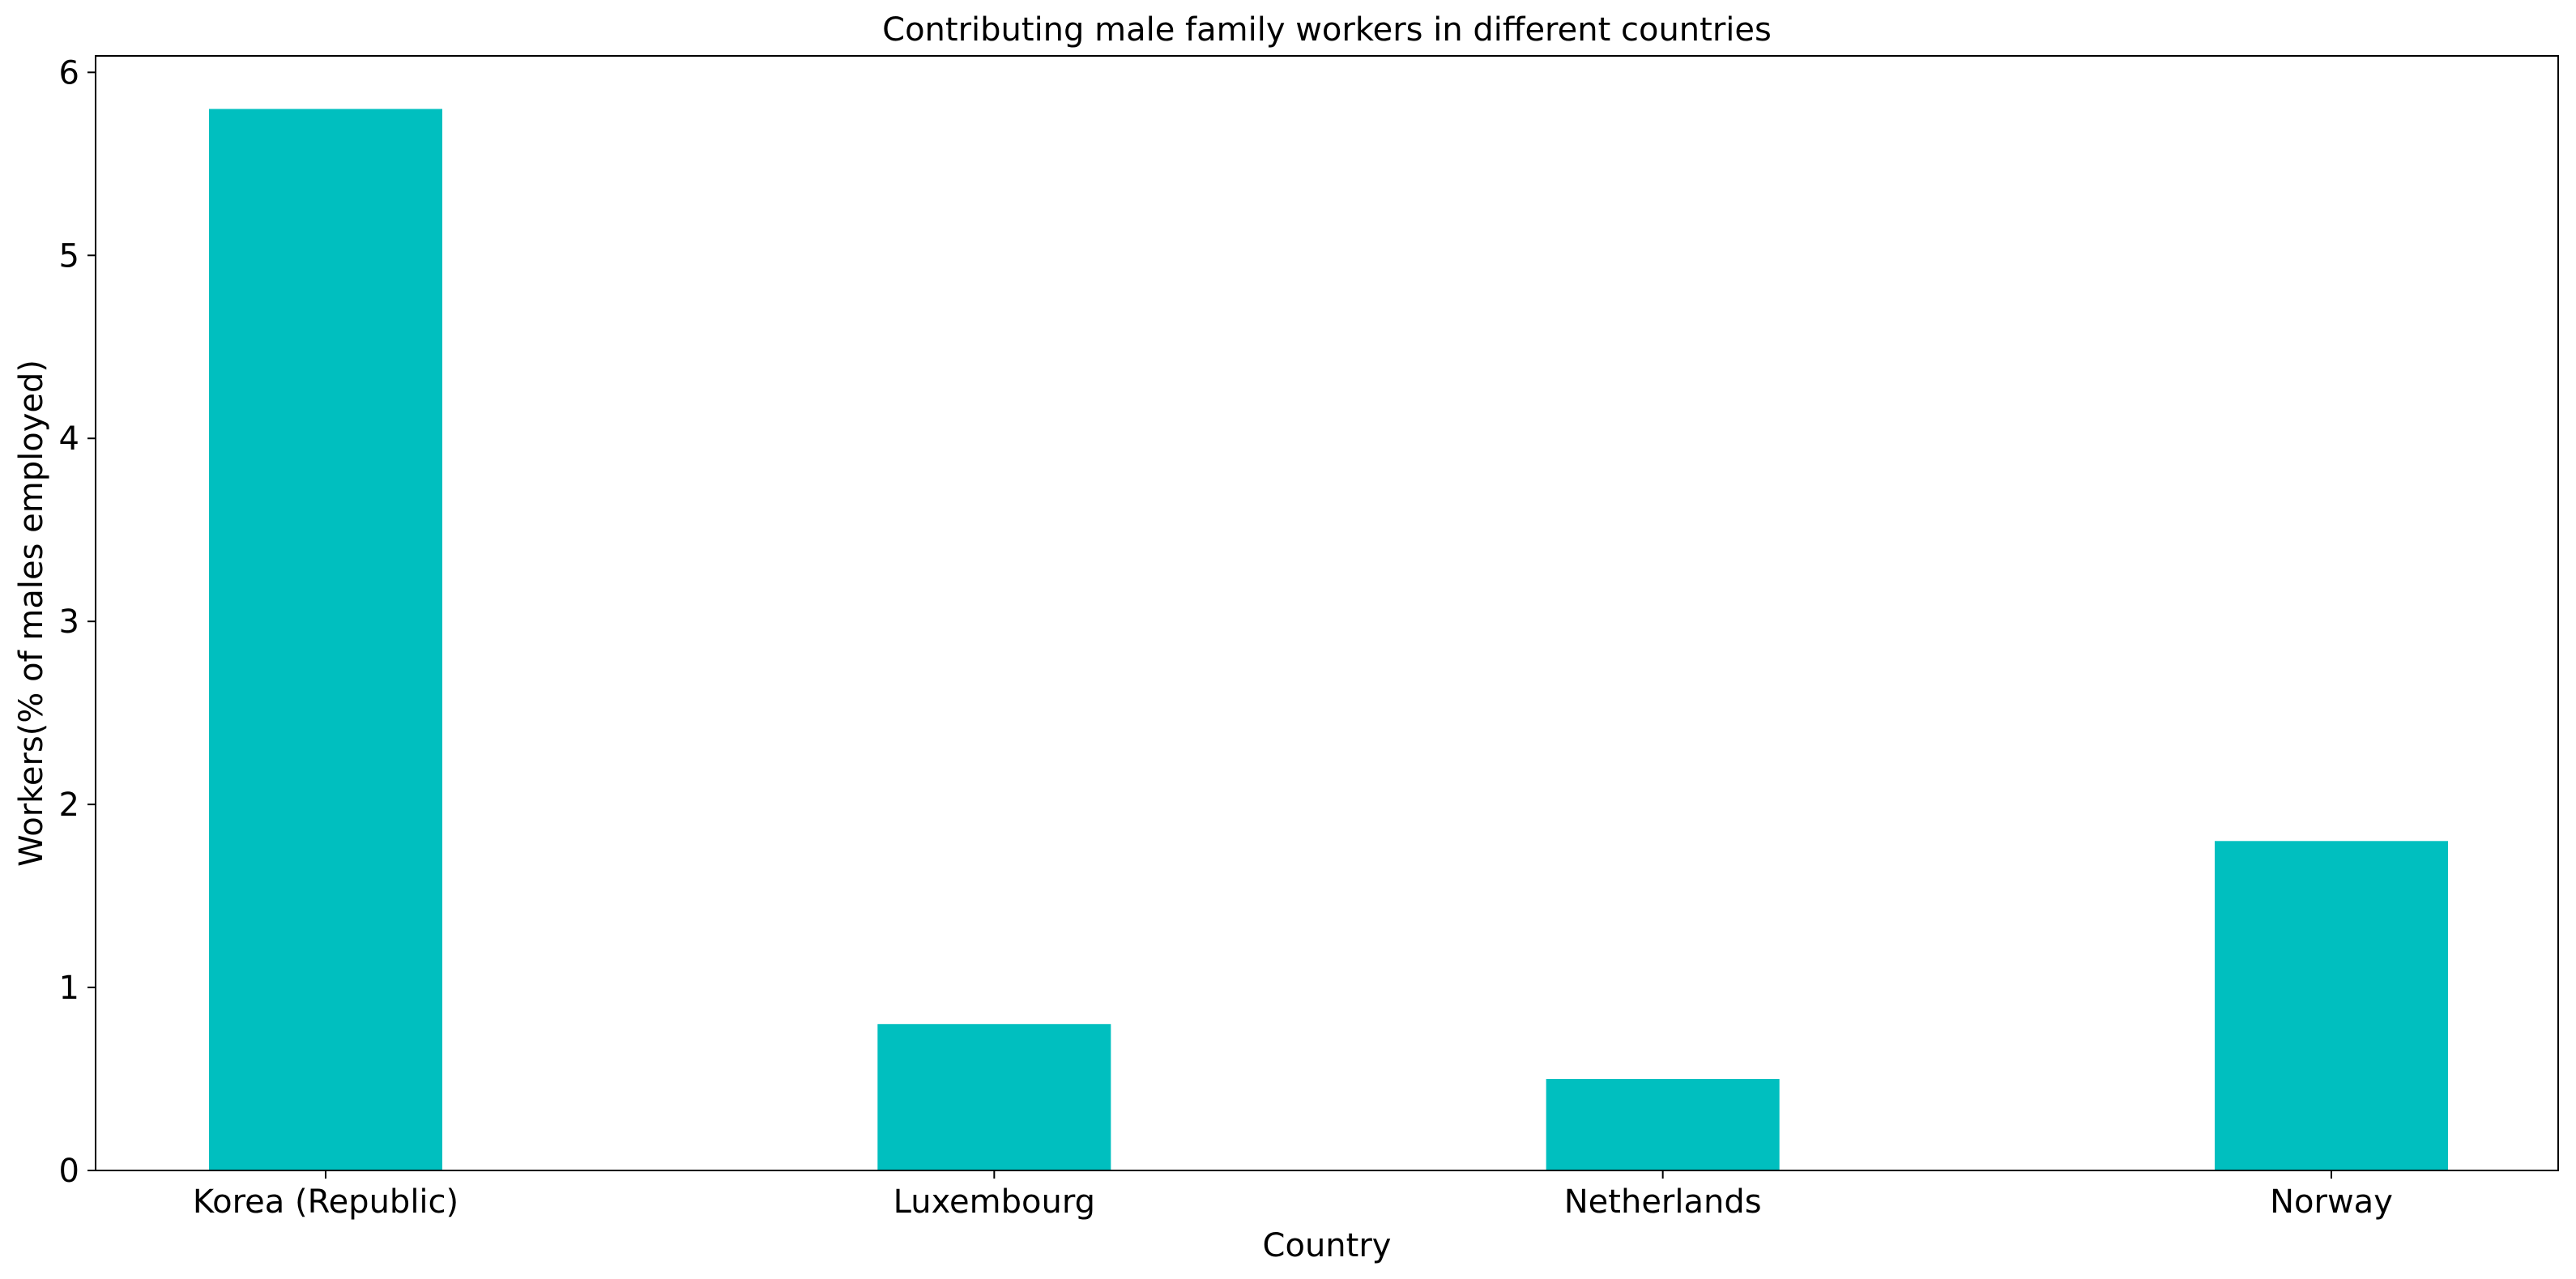 The image size is (2576, 1279). Describe the element at coordinates (1327, 1245) in the screenshot. I see `x-axis-label: Country` at that location.